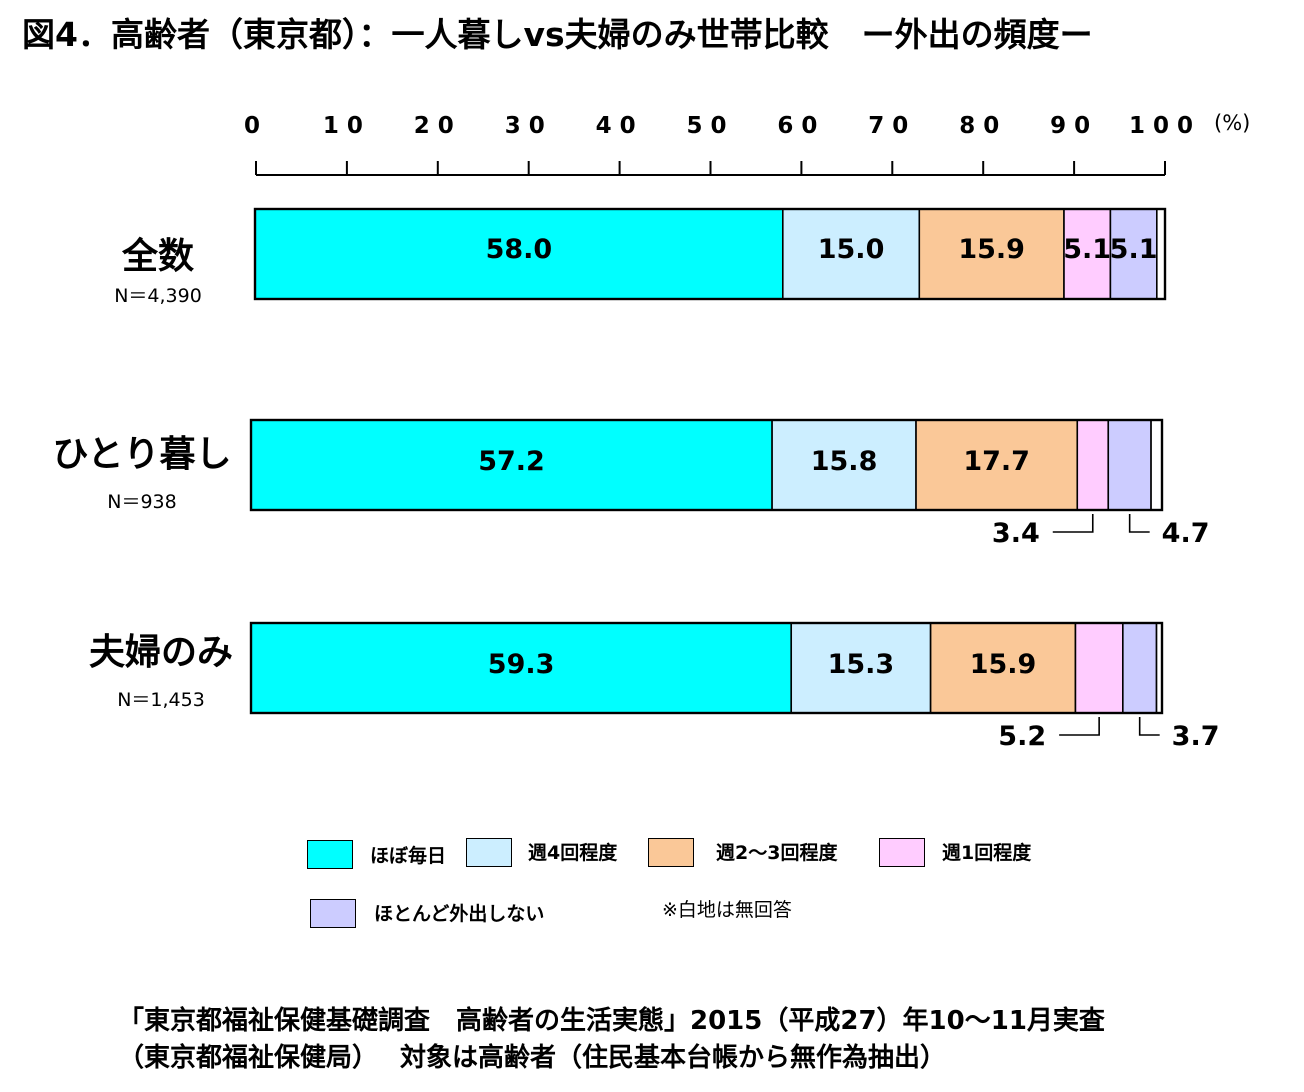 Image resolution: width=1304 pixels, height=1092 pixels. What do you see at coordinates (158, 296) in the screenshot?
I see `category-n-label: N＝4,390` at bounding box center [158, 296].